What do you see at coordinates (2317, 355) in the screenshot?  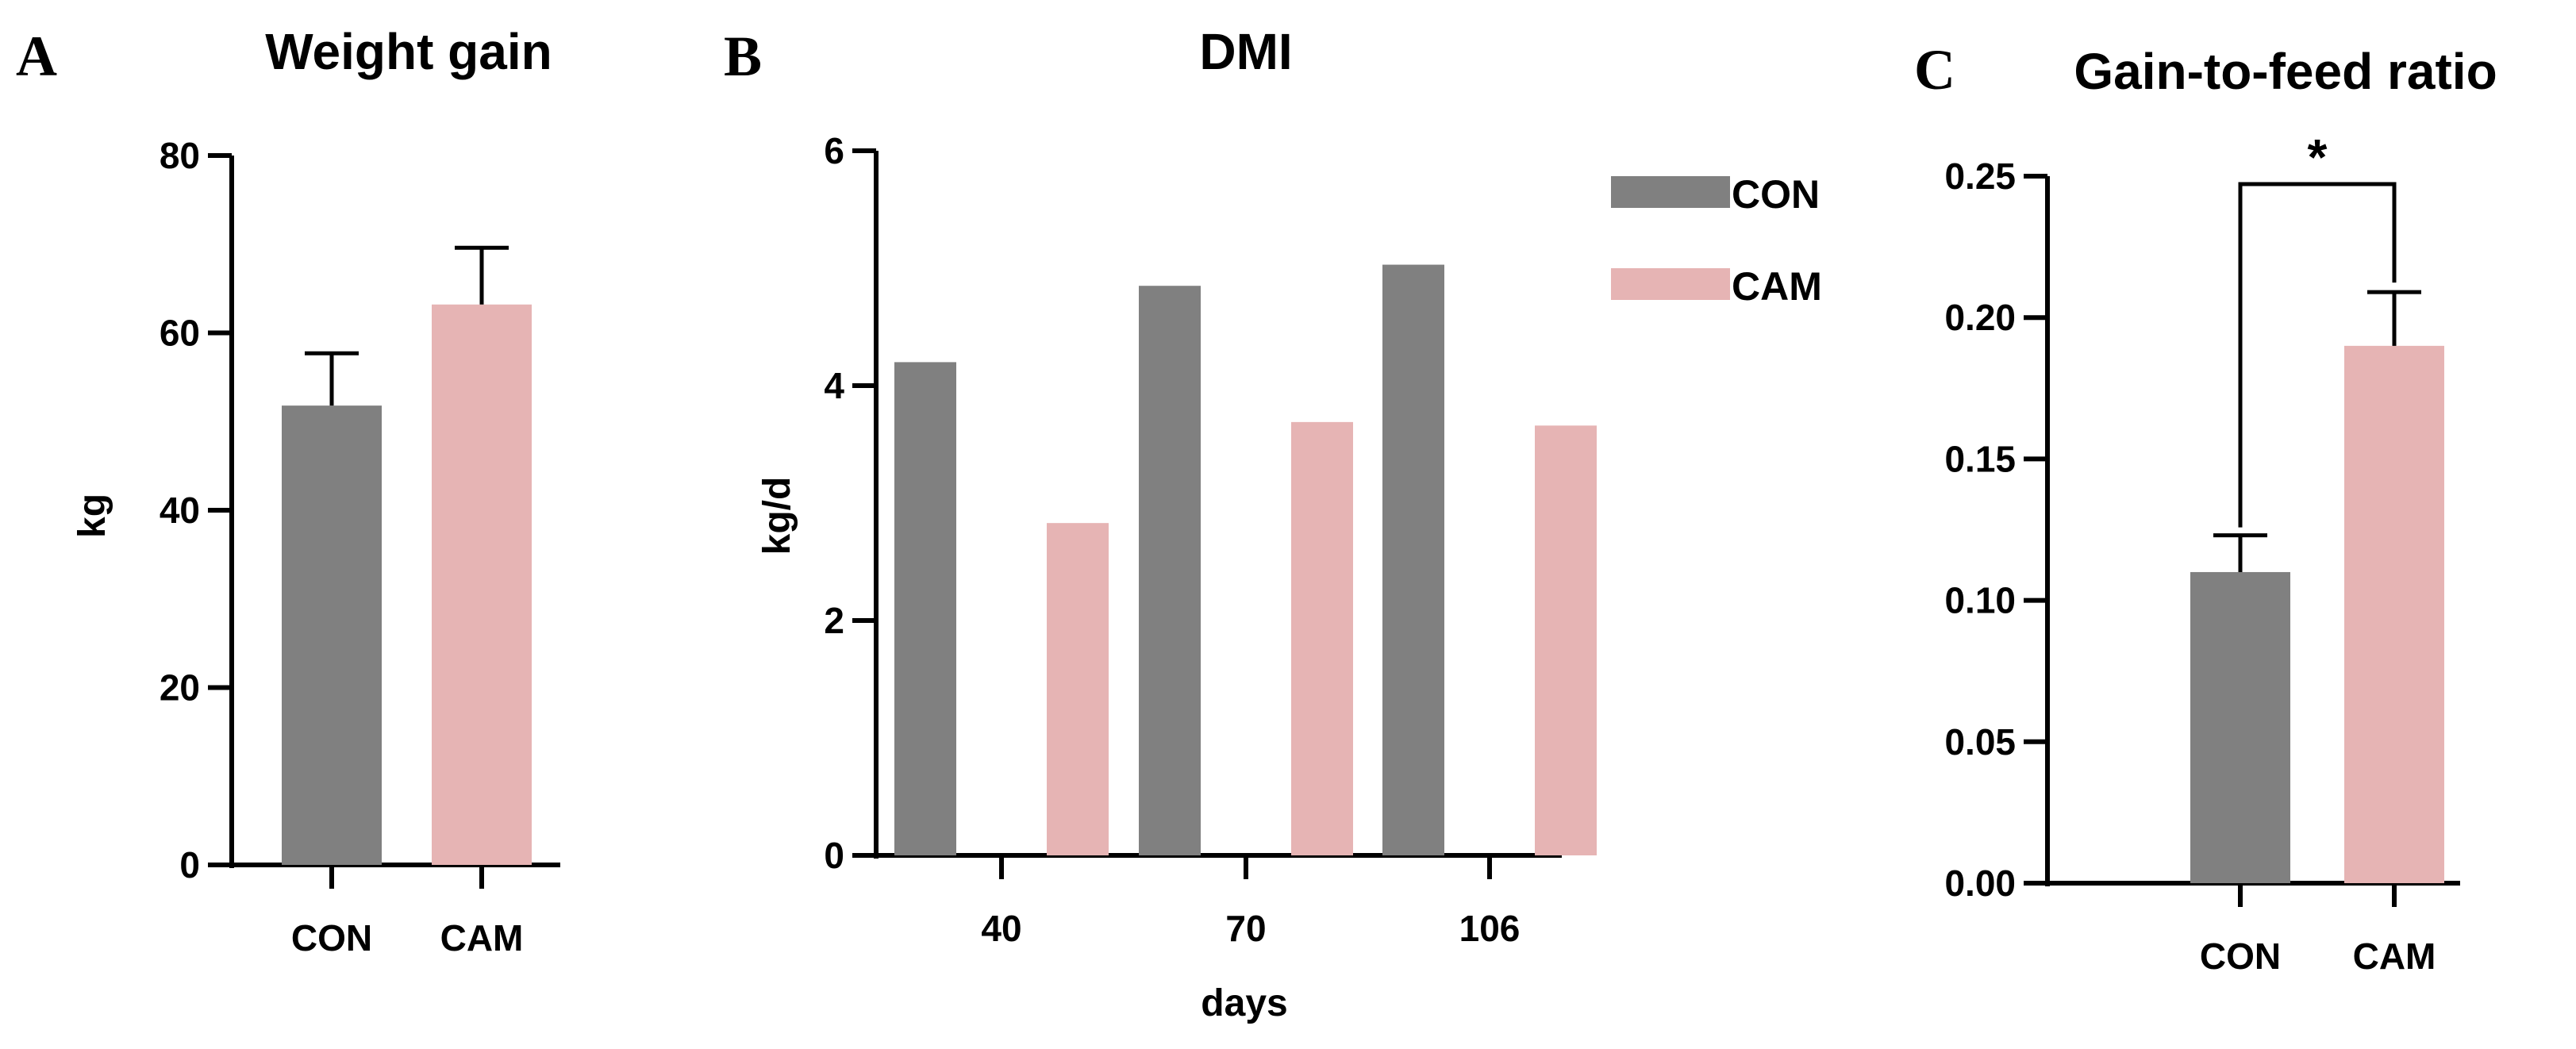 I see `panel-c-significance-bracket` at bounding box center [2317, 355].